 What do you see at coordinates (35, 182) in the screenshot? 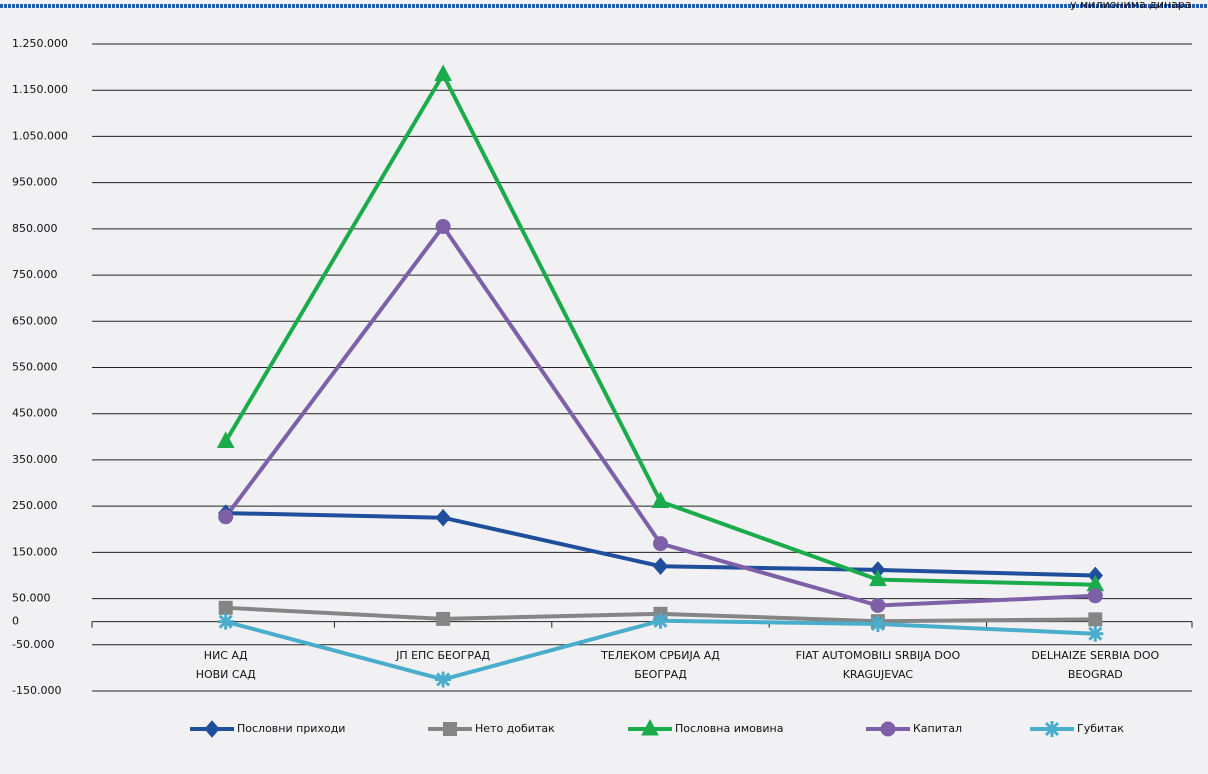
I see `y-tick-label: 950.000` at bounding box center [35, 182].